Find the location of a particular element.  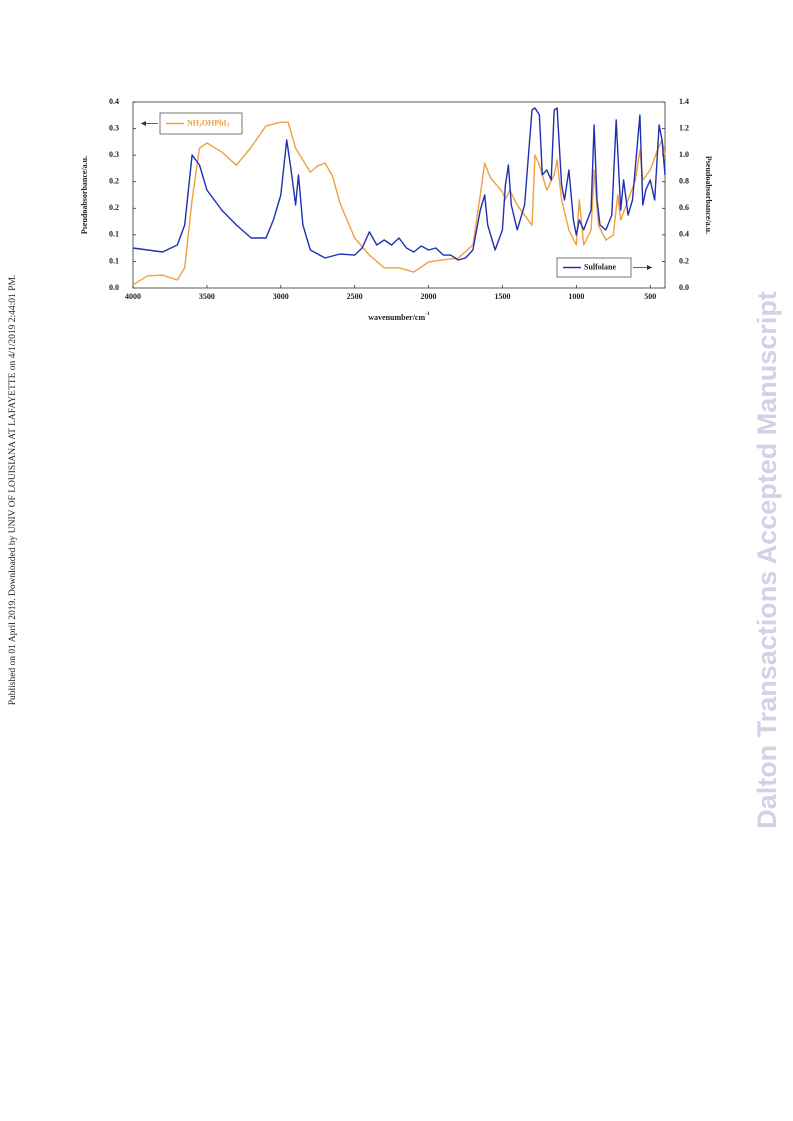

x-tick-label: 3500 is located at coordinates (207, 296).